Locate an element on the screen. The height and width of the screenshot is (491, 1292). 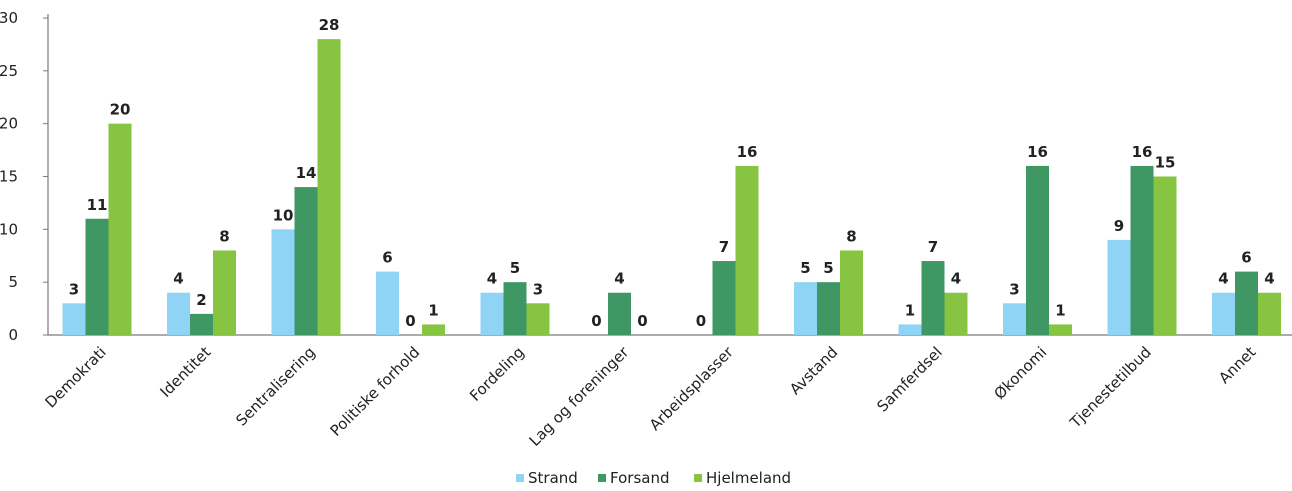
x-category-label: Sentralisering is located at coordinates (275, 386).